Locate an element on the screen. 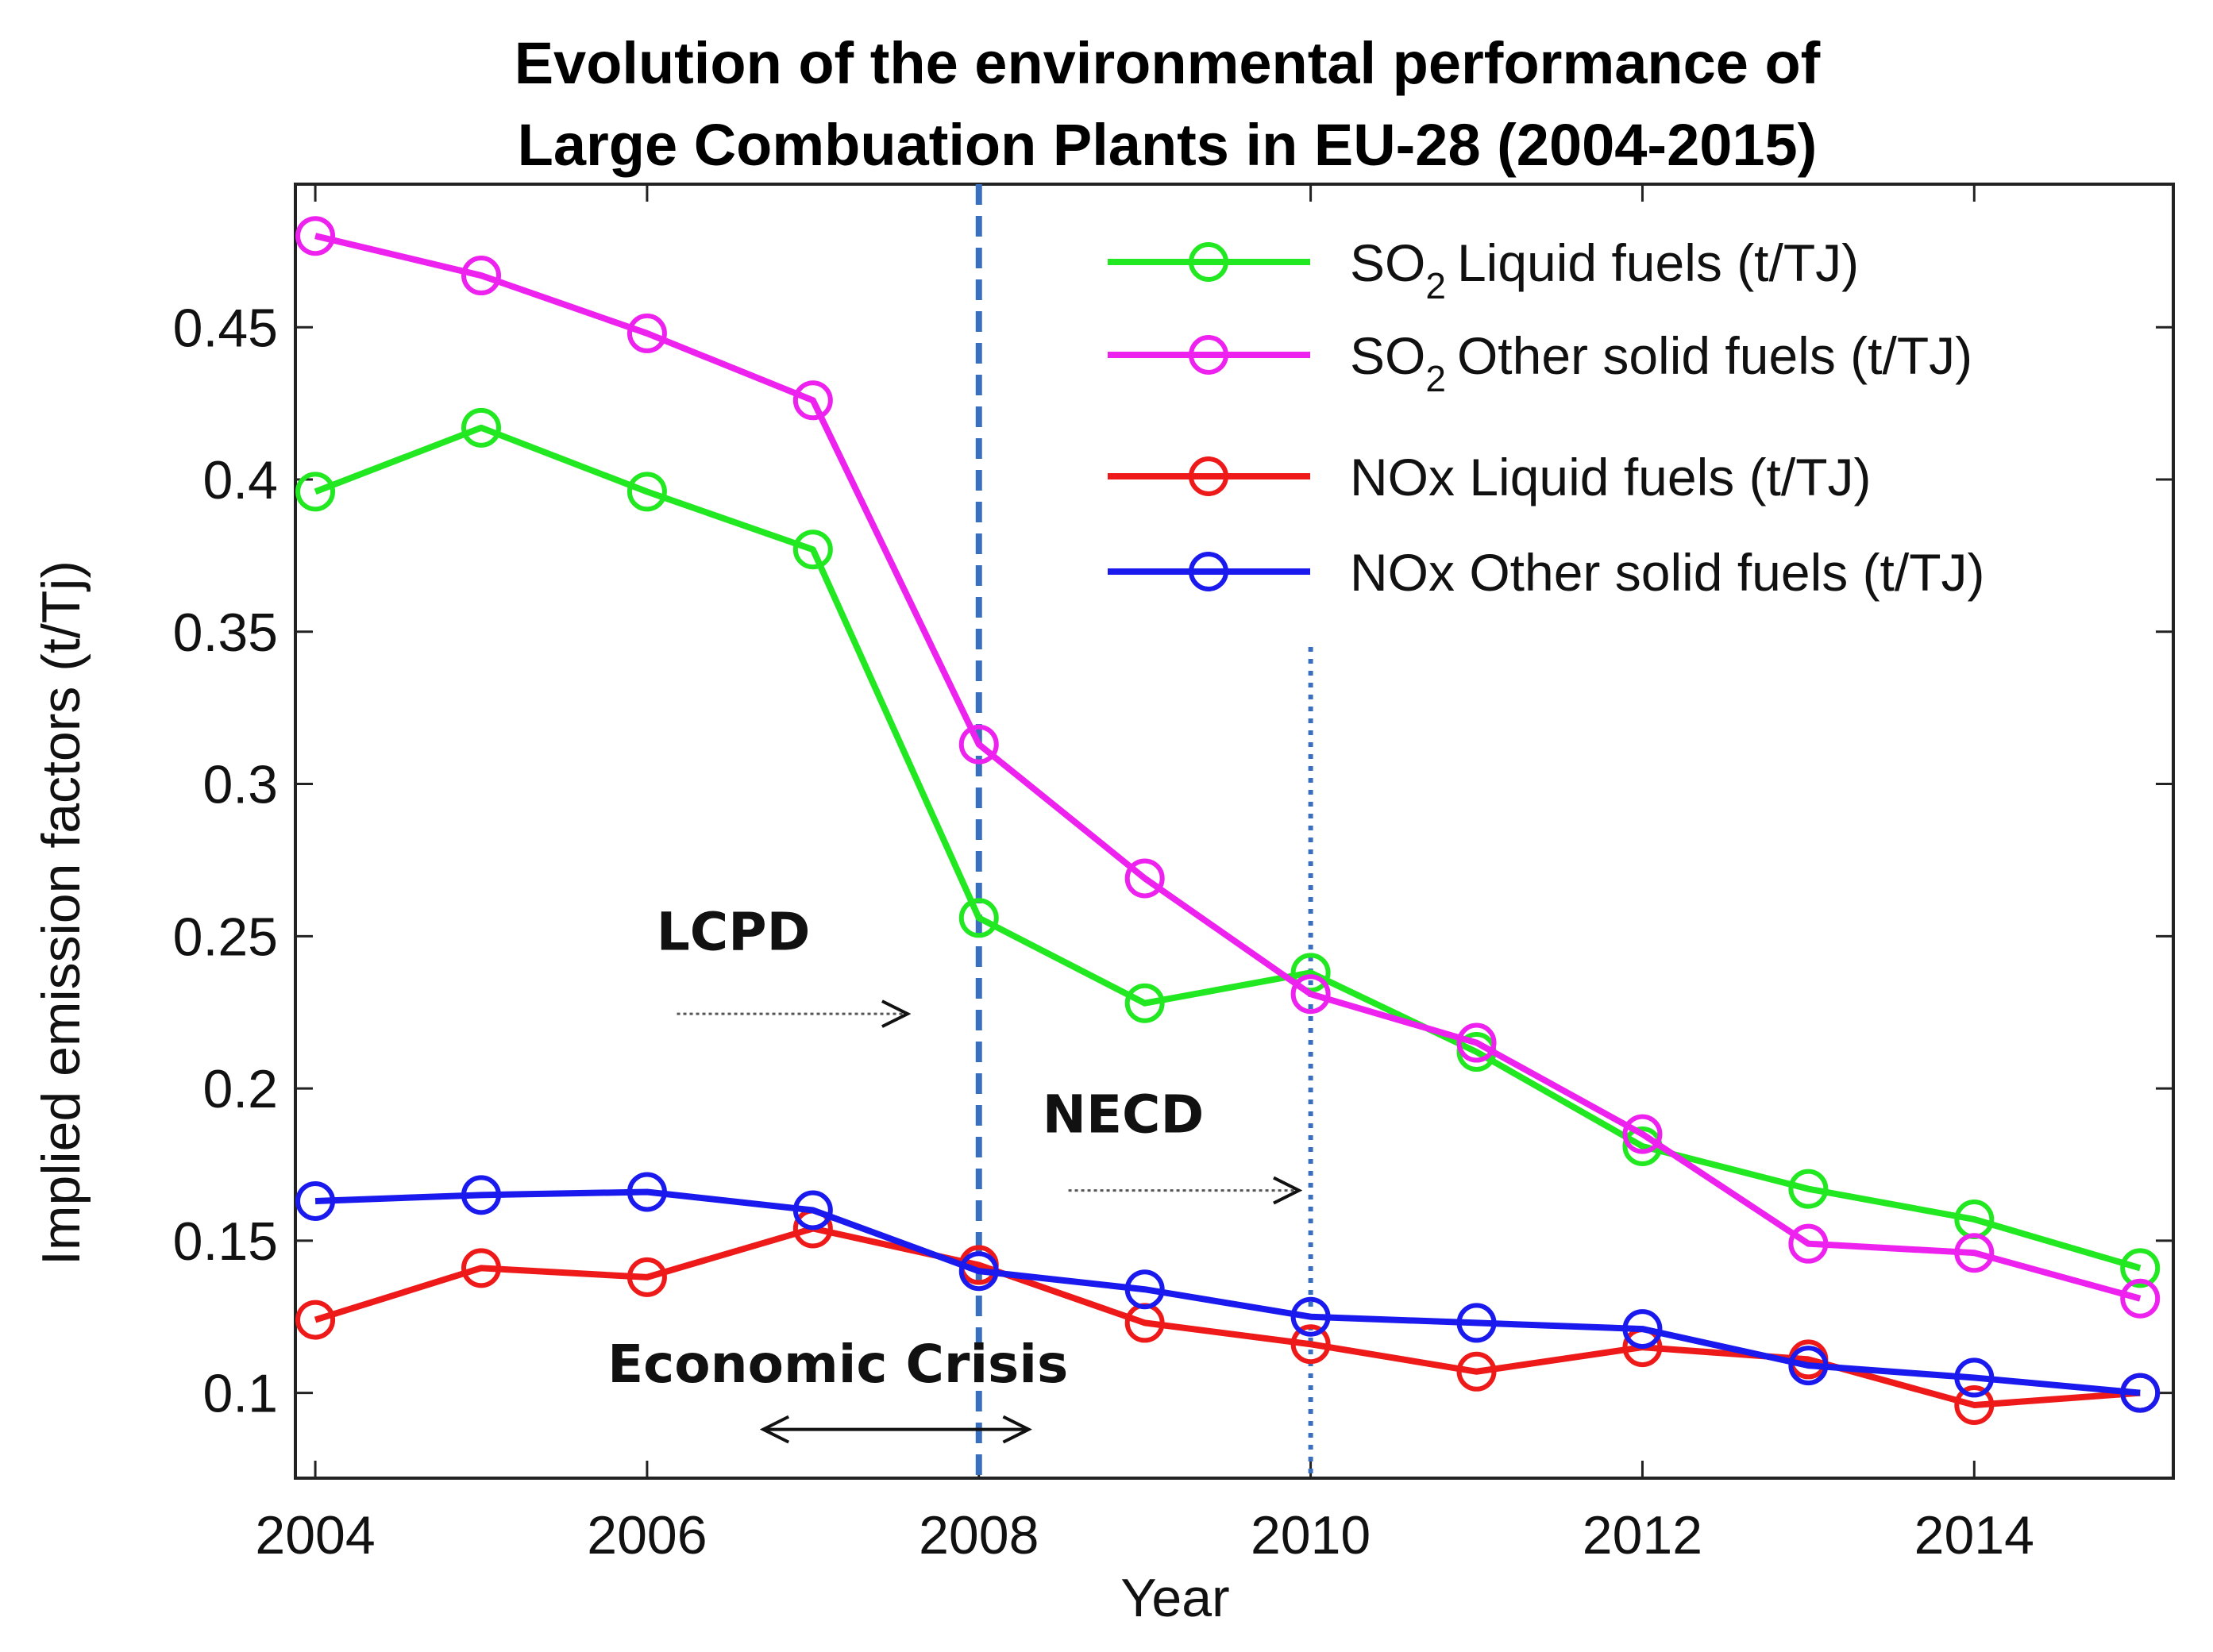 The width and height of the screenshot is (2213, 1652). y-tick-label: 0.25 is located at coordinates (226, 937).